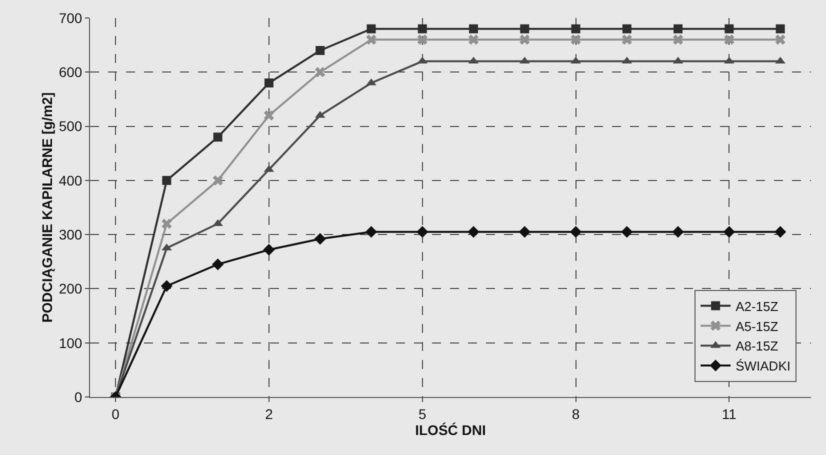  I want to click on legend-label: A2-15Z, so click(757, 306).